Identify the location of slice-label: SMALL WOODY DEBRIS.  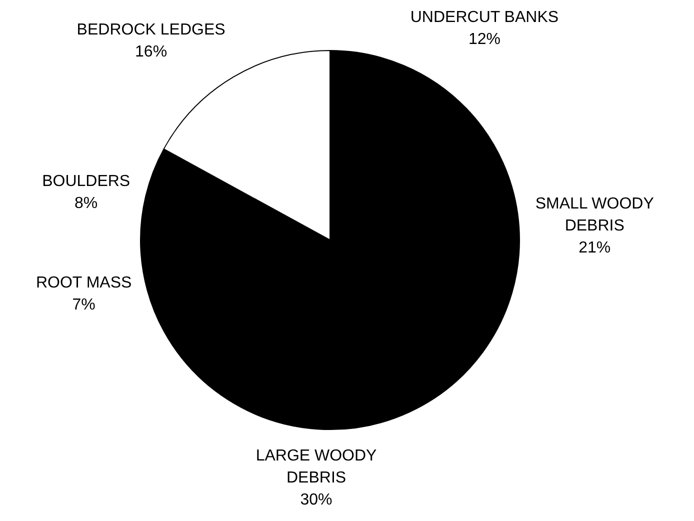
(594, 215).